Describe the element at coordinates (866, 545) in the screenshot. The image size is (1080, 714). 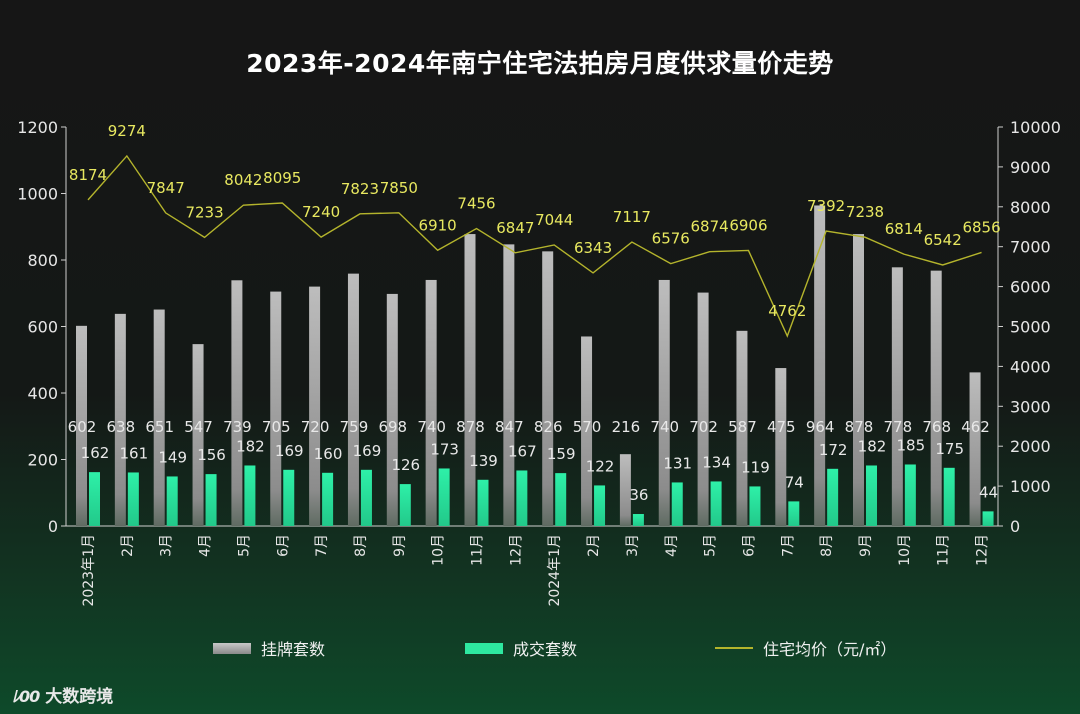
I see `x-tick-label: 9月` at that location.